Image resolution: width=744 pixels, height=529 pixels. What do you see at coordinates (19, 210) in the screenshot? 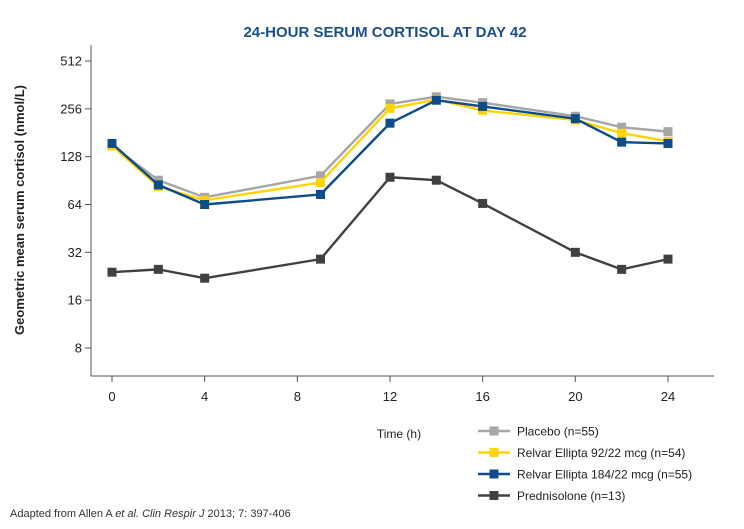
I see `y-axis-label: Geometric mean serum cortisol (nmol/L)` at bounding box center [19, 210].